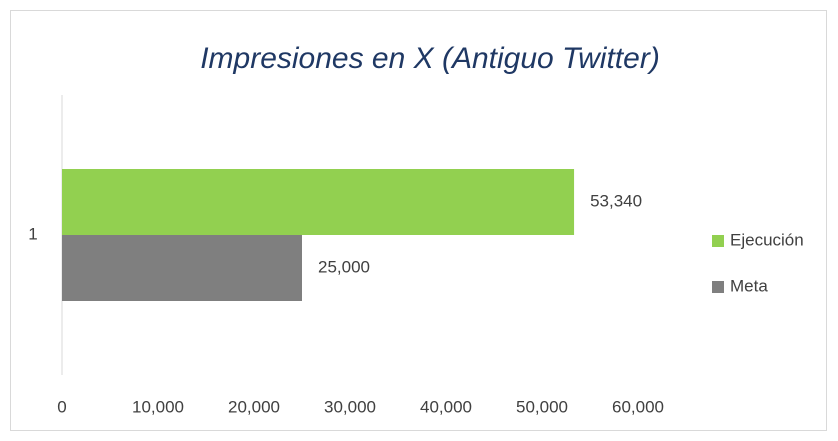  What do you see at coordinates (446, 406) in the screenshot?
I see `x-tick-label: 40,000` at bounding box center [446, 406].